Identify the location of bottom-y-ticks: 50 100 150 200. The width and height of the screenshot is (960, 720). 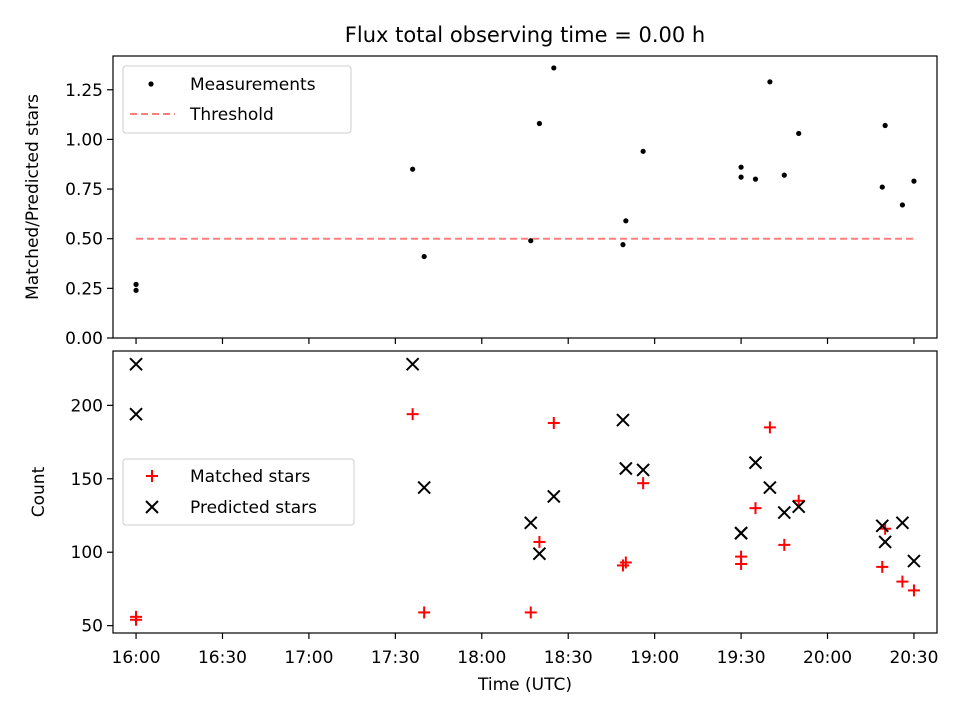
(92, 516).